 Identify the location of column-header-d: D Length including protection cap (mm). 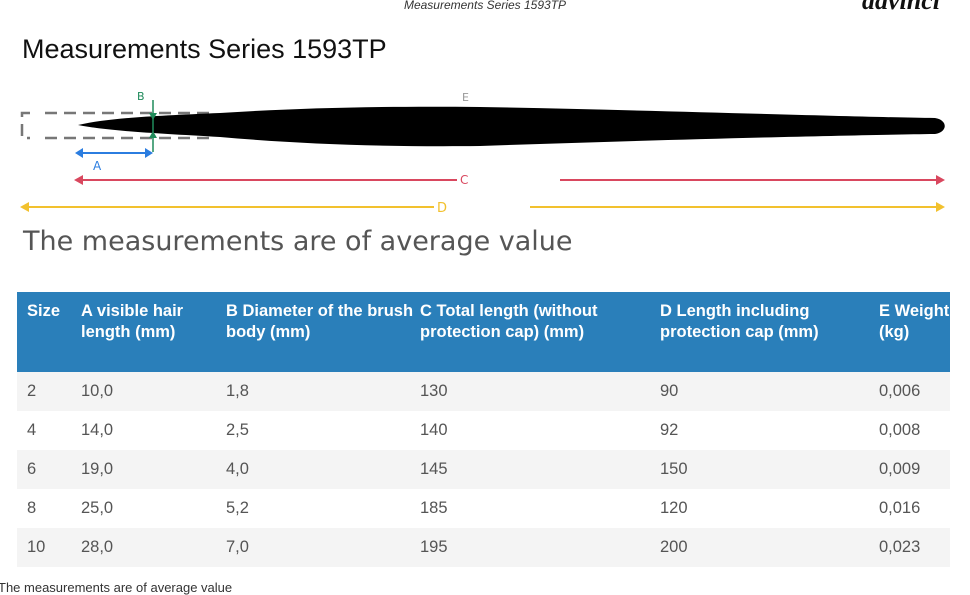
(769, 332).